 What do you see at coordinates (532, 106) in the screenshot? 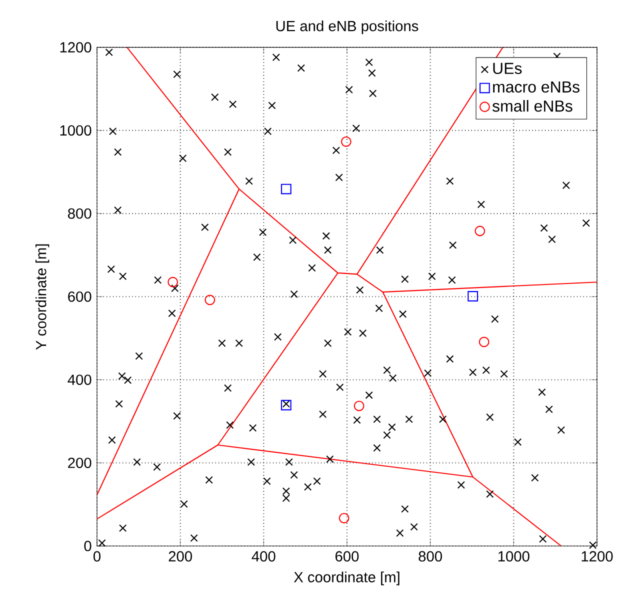
I see `legend-label: small eNBs` at bounding box center [532, 106].